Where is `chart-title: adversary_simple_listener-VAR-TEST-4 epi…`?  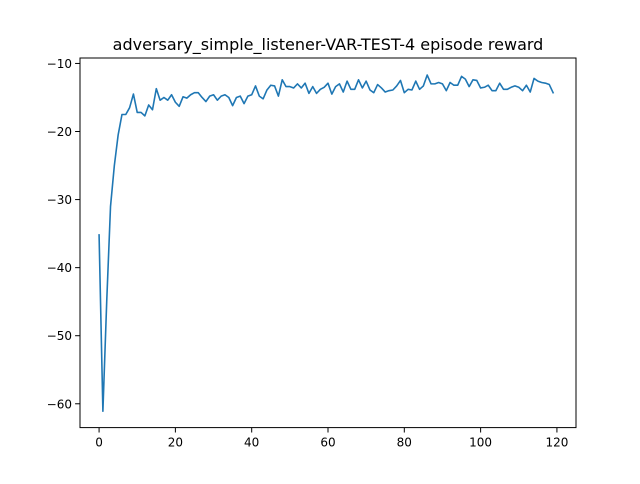
chart-title: adversary_simple_listener-VAR-TEST-4 epi… is located at coordinates (328, 45).